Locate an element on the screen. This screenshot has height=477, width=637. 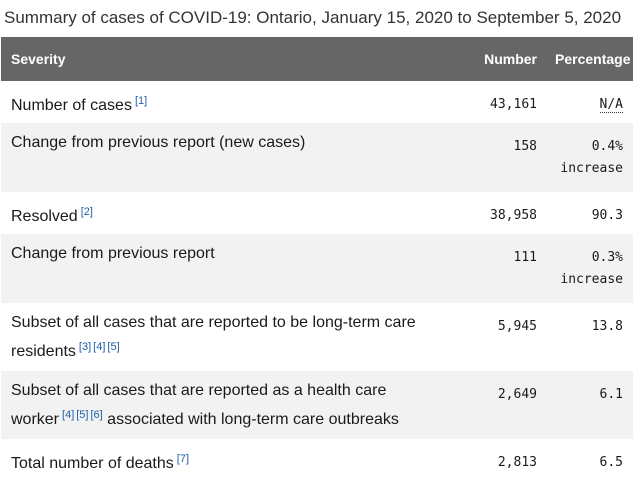
row-label-text: Resolved is located at coordinates (44, 216).